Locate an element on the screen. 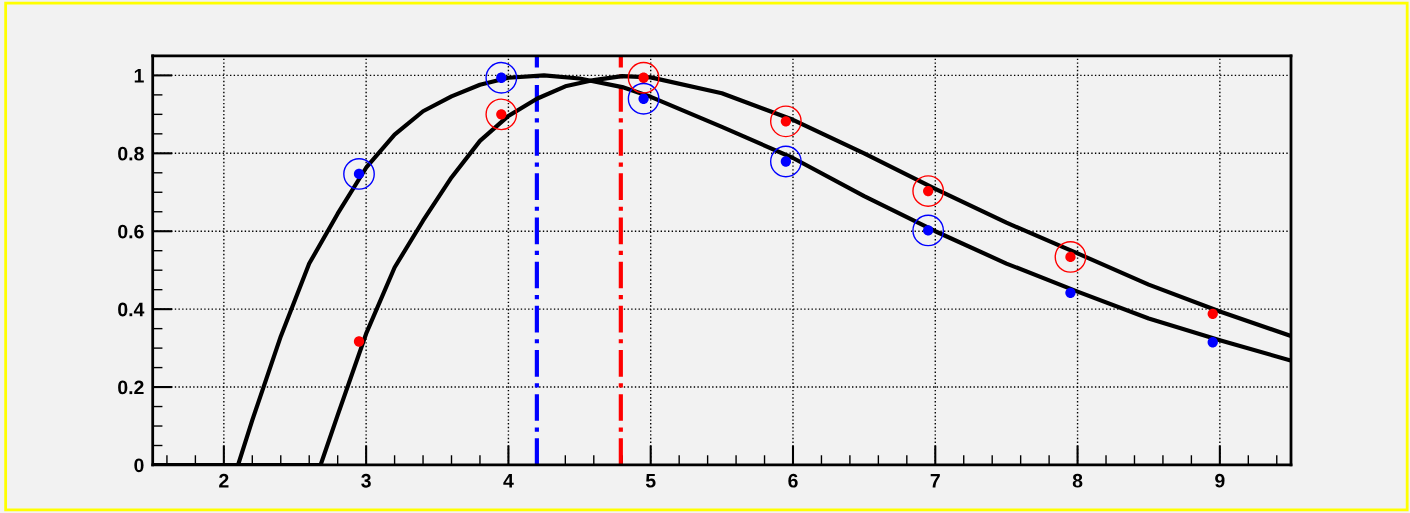 The width and height of the screenshot is (1410, 513). y-tick-label: 0.2 is located at coordinates (131, 387).